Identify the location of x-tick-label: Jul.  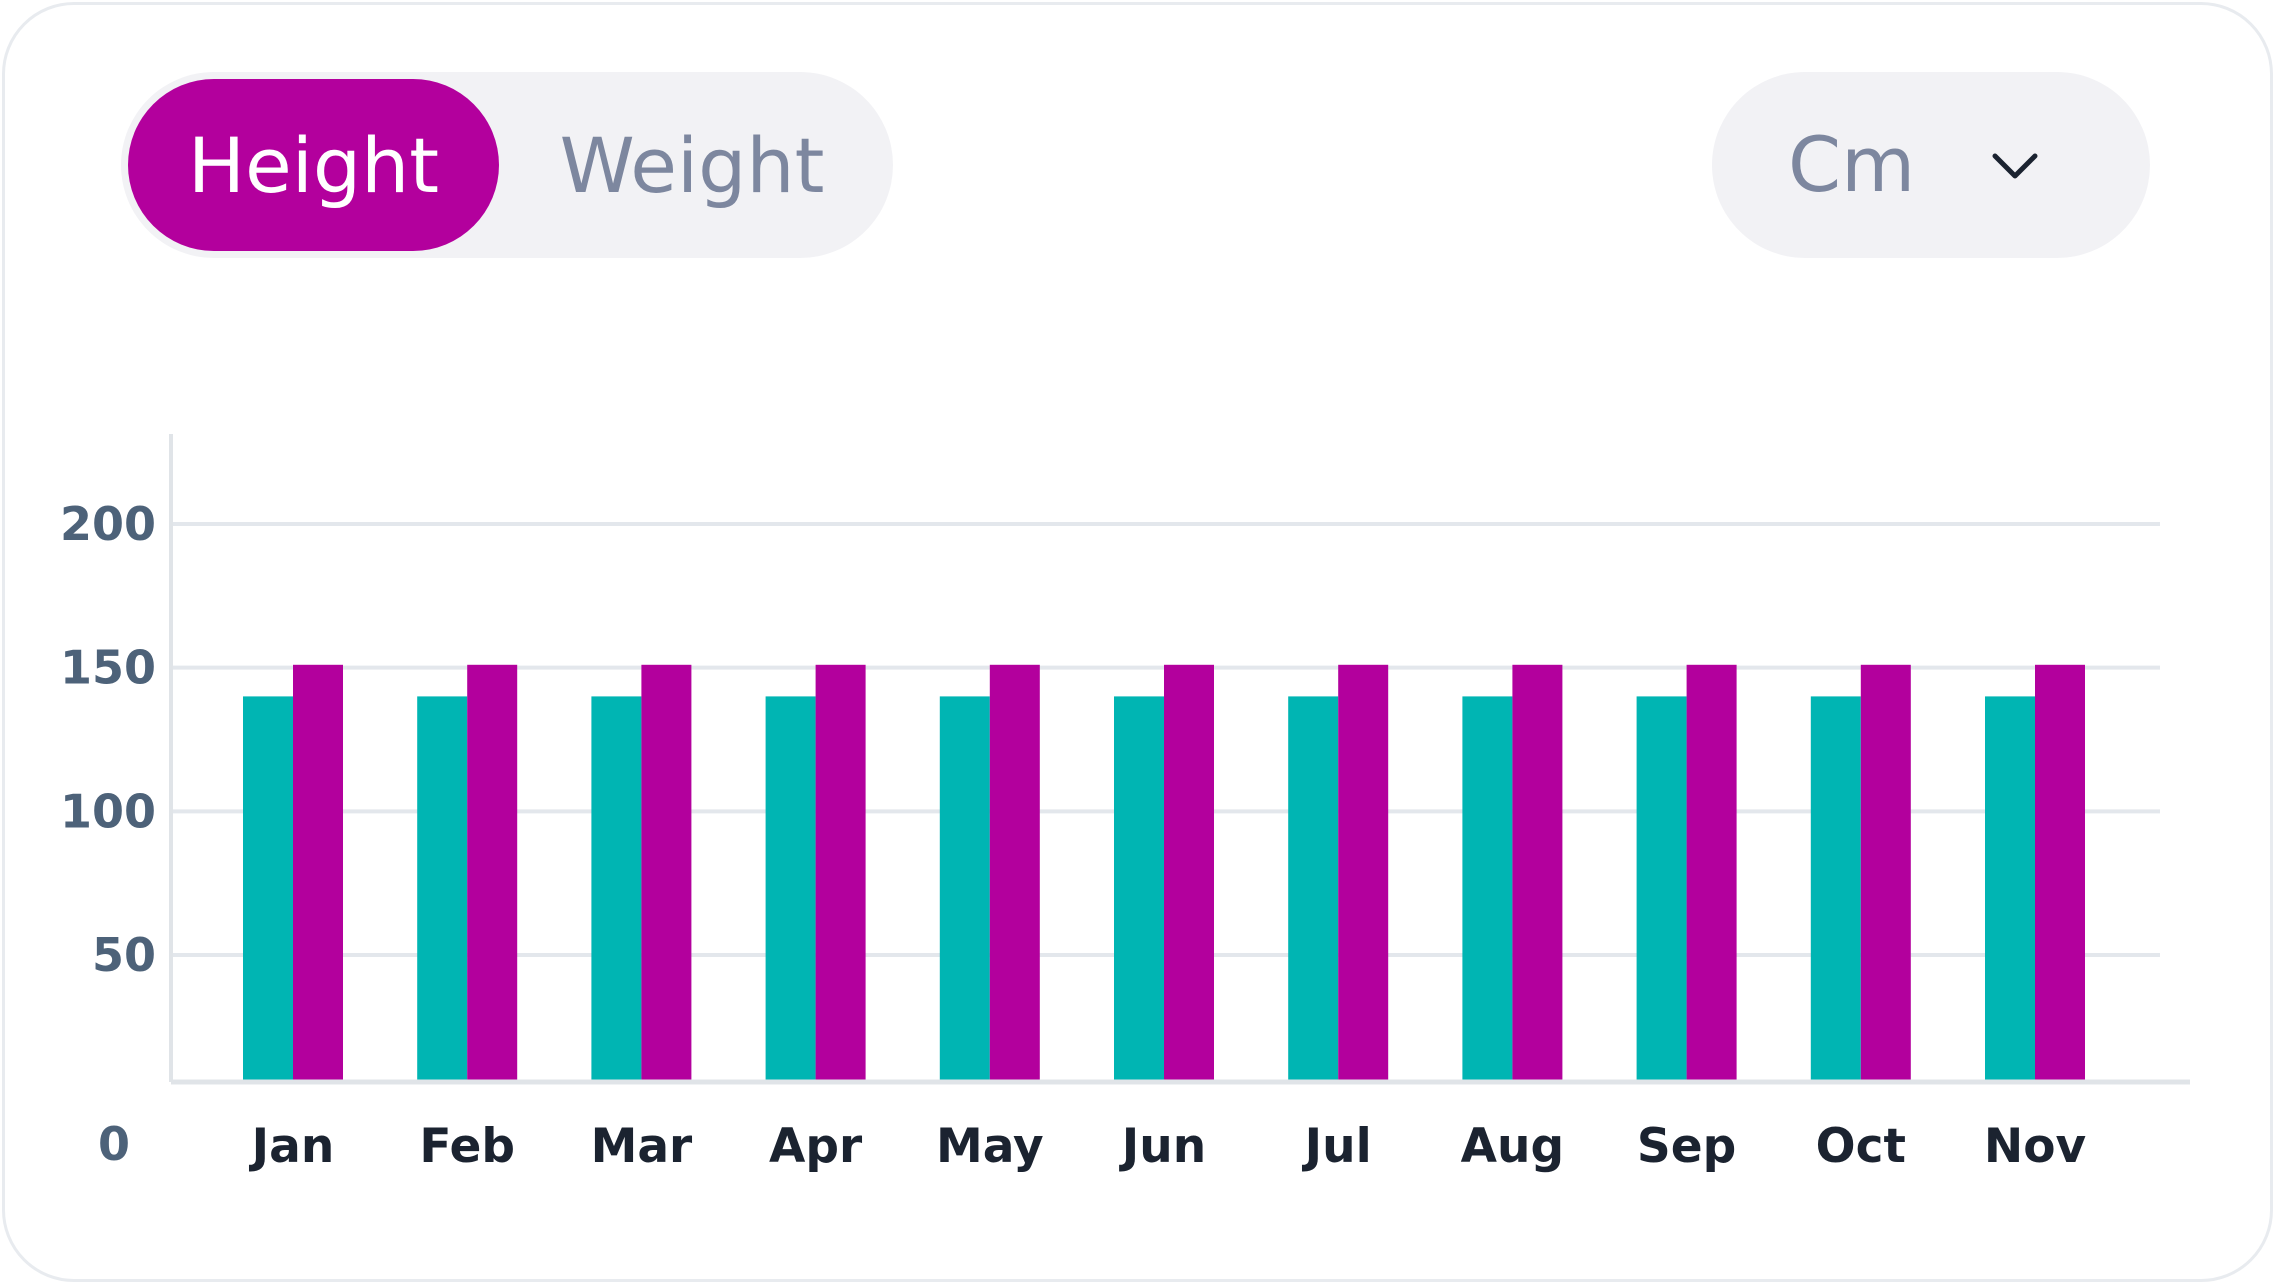
(1337, 1146).